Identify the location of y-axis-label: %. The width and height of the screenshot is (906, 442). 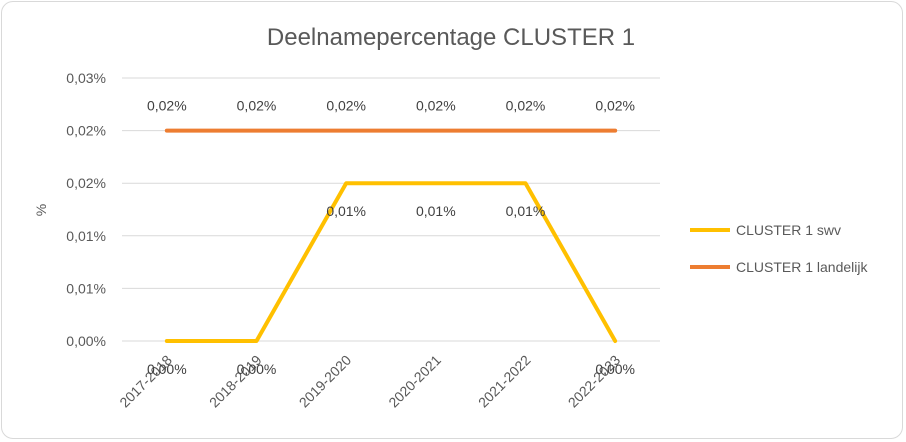
(41, 210).